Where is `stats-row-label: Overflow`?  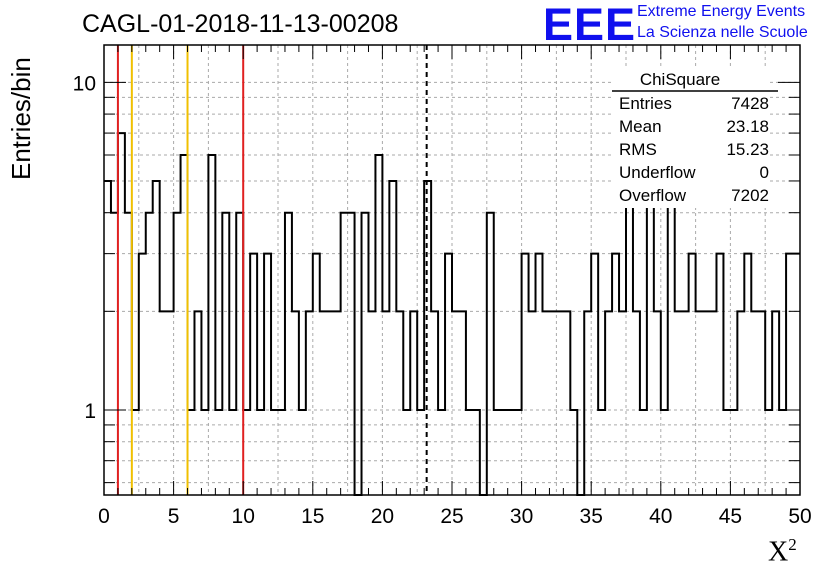
stats-row-label: Overflow is located at coordinates (653, 195).